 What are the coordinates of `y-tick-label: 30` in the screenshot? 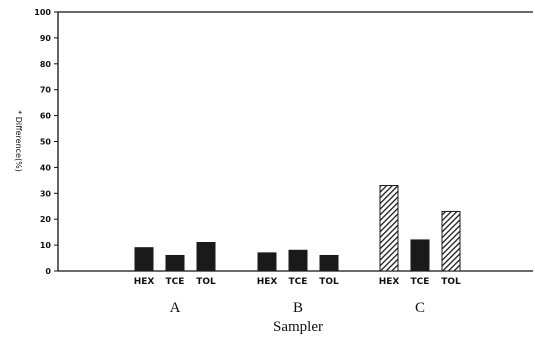 It's located at (46, 193).